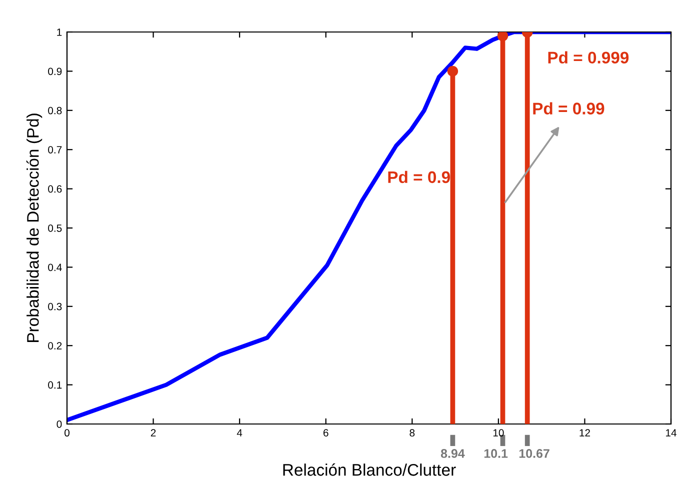  Describe the element at coordinates (55, 268) in the screenshot. I see `y-tick-label: 0.4` at that location.